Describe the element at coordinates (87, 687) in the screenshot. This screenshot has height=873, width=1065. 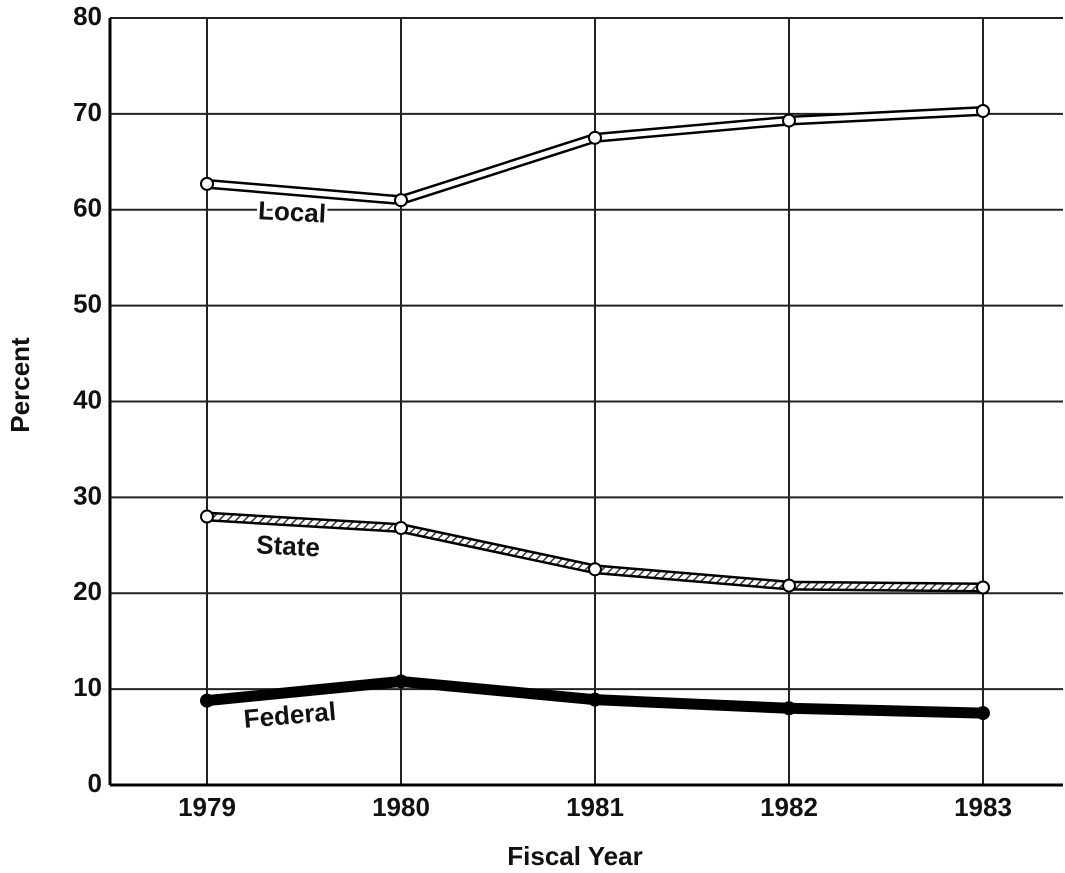
I see `y-tick-label: 10` at that location.